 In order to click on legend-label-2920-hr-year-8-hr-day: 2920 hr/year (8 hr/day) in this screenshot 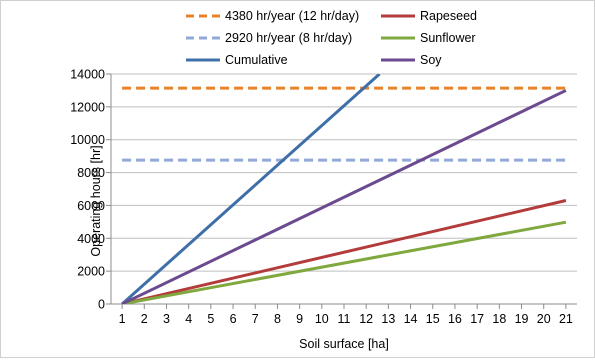, I will do `click(288, 38)`.